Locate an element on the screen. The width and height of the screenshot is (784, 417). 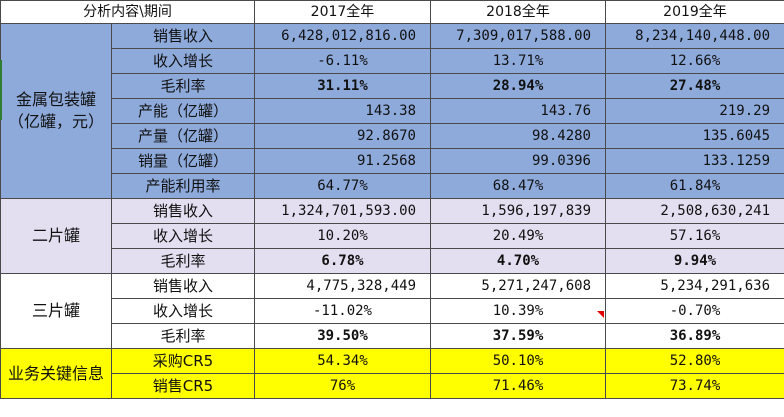
table-row: 收入增长 -6.11% 13.71% 12.66% is located at coordinates (392, 61).